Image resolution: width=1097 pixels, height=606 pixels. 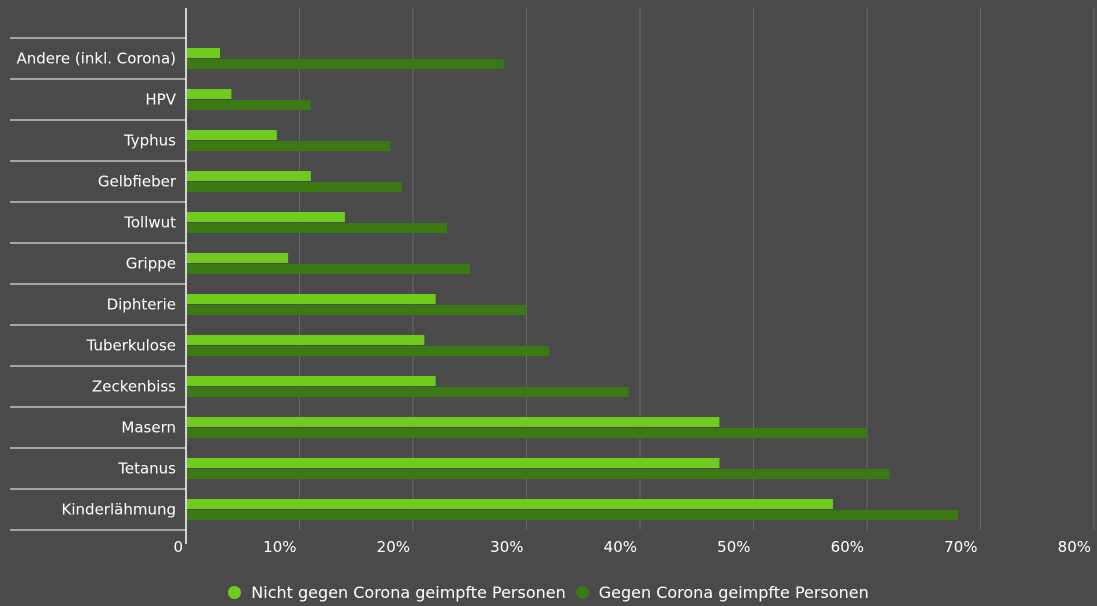 What do you see at coordinates (151, 264) in the screenshot?
I see `category-label: Grippe` at bounding box center [151, 264].